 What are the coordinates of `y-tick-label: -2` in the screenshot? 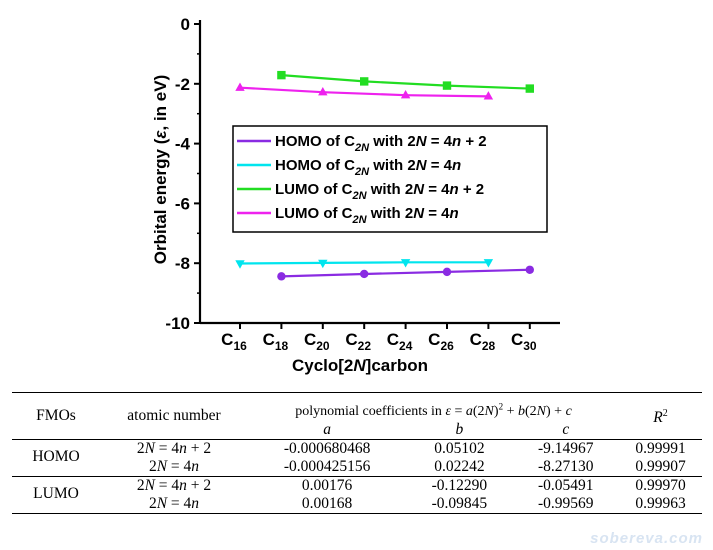 It's located at (182, 84).